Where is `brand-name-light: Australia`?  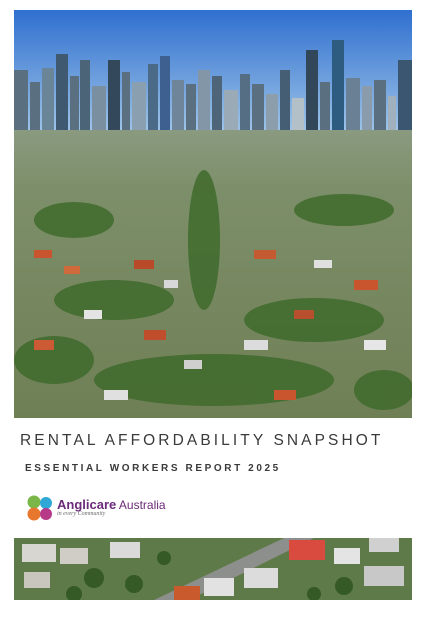
brand-name-light: Australia is located at coordinates (141, 505).